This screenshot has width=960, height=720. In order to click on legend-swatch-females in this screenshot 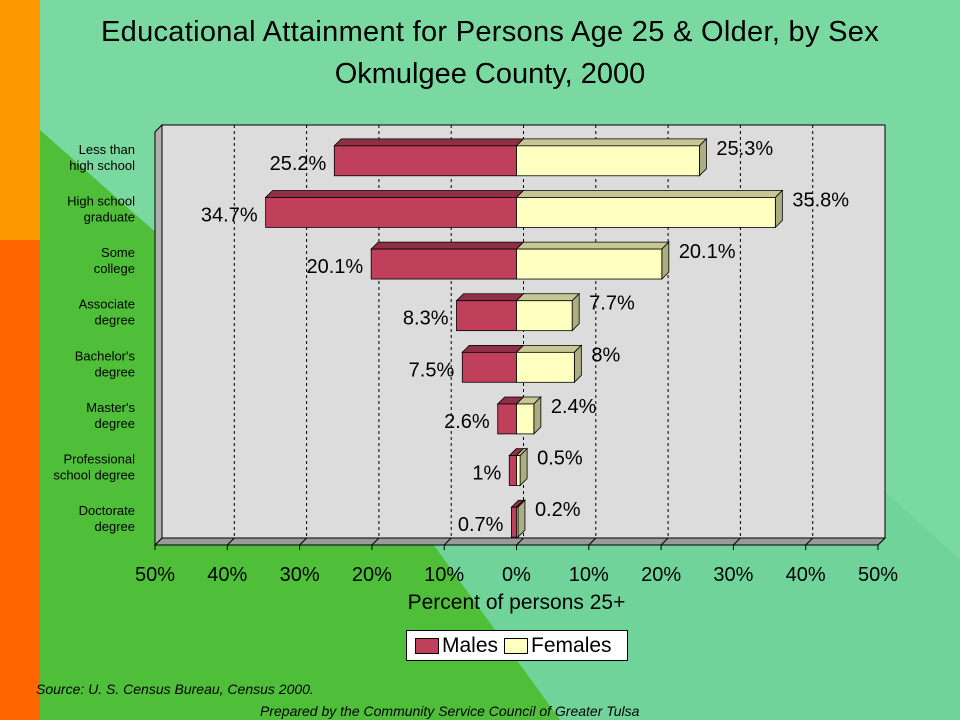, I will do `click(516, 645)`.